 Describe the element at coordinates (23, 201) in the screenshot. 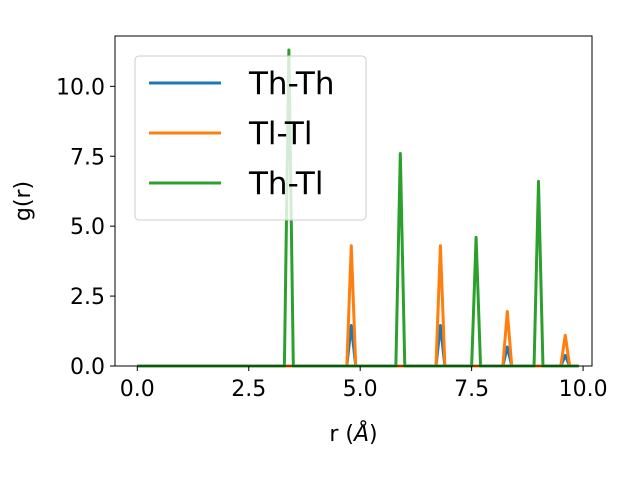

I see `y-axis-label: g(r)` at that location.